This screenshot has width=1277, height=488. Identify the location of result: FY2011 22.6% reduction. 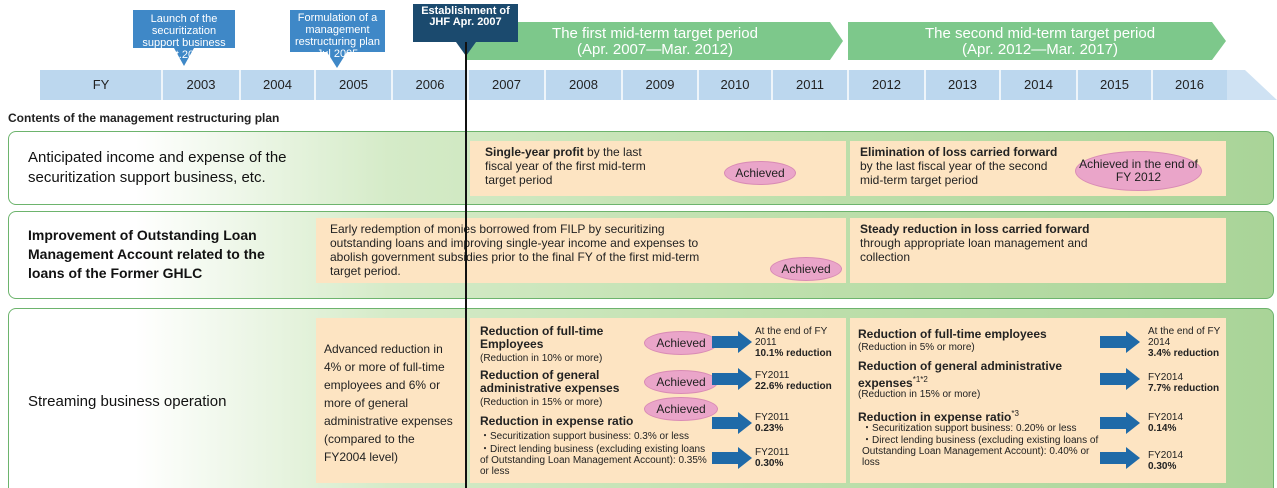
(800, 381).